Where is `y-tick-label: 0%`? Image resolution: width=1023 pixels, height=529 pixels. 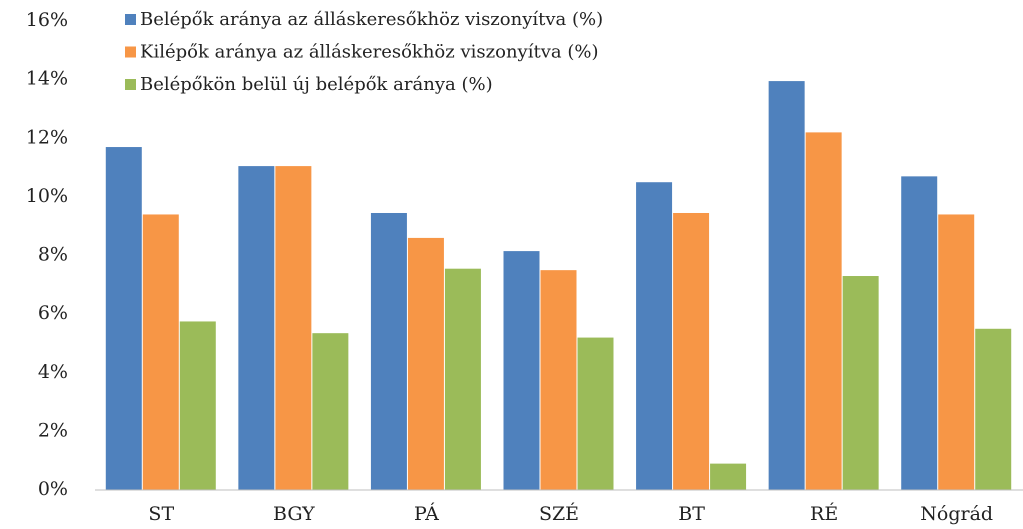
y-tick-label: 0% is located at coordinates (53, 489).